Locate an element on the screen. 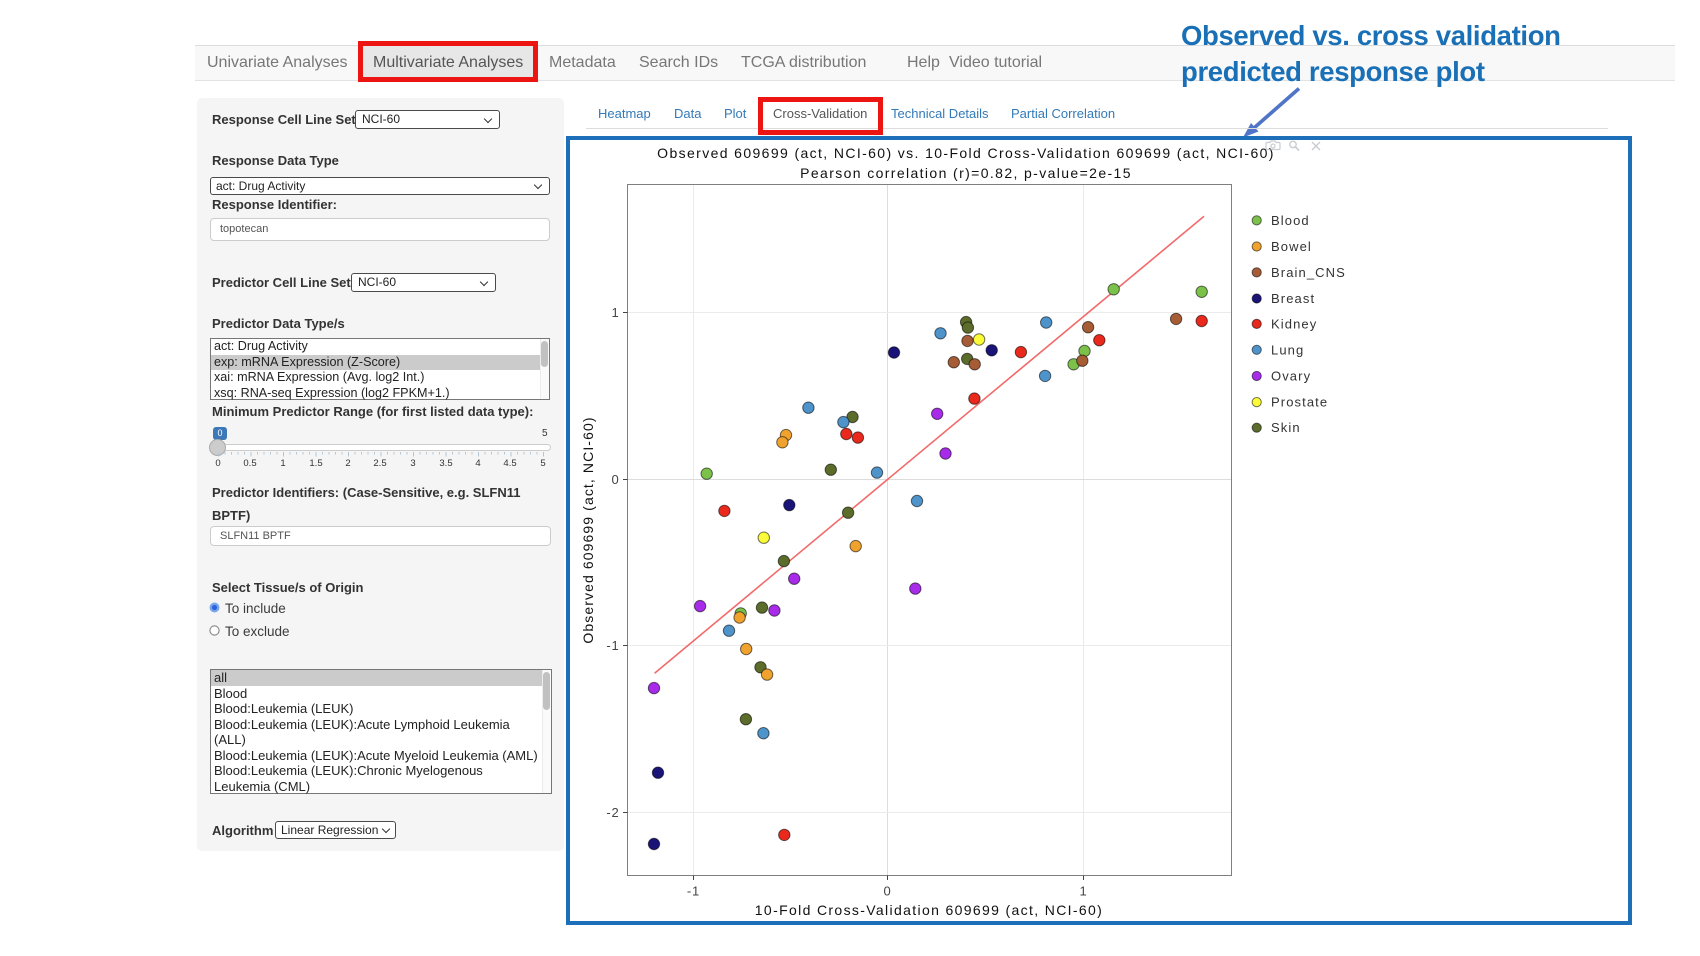  svg-text: Skin is located at coordinates (1286, 427).